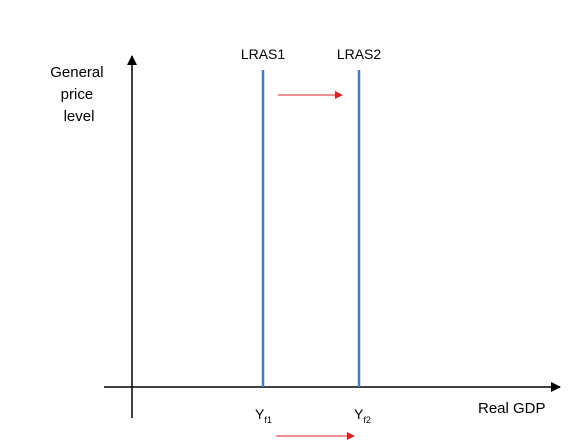 This screenshot has width=571, height=446. What do you see at coordinates (260, 414) in the screenshot?
I see `tick-label-yf1-base: Y` at bounding box center [260, 414].